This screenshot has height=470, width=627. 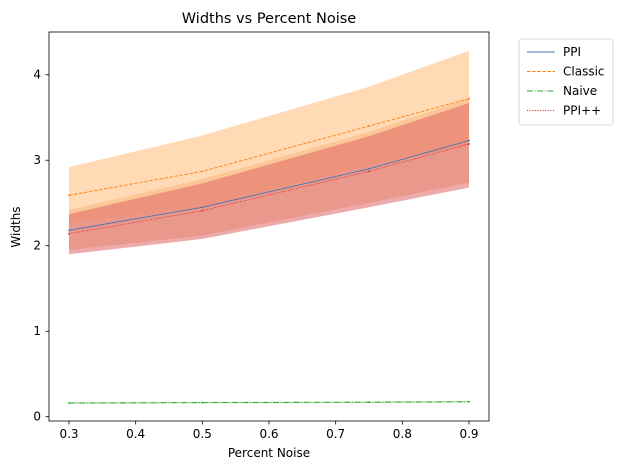 I want to click on y-axis: 0 1 2 3 4, so click(x=41, y=246).